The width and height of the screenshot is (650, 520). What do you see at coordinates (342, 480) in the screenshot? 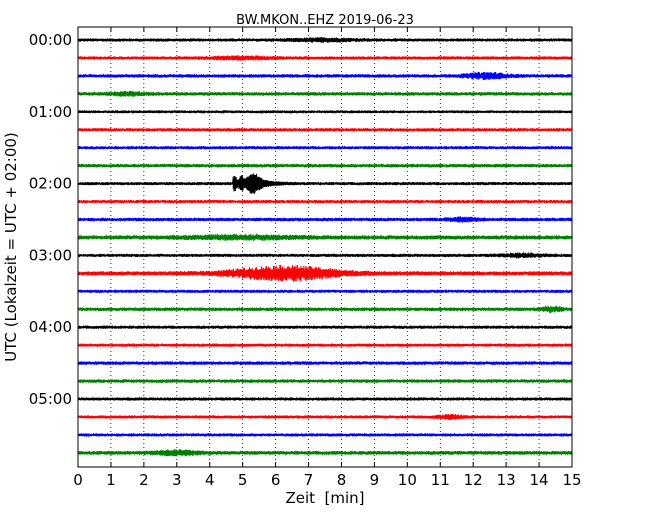
I see `x-tick-label: 8` at bounding box center [342, 480].